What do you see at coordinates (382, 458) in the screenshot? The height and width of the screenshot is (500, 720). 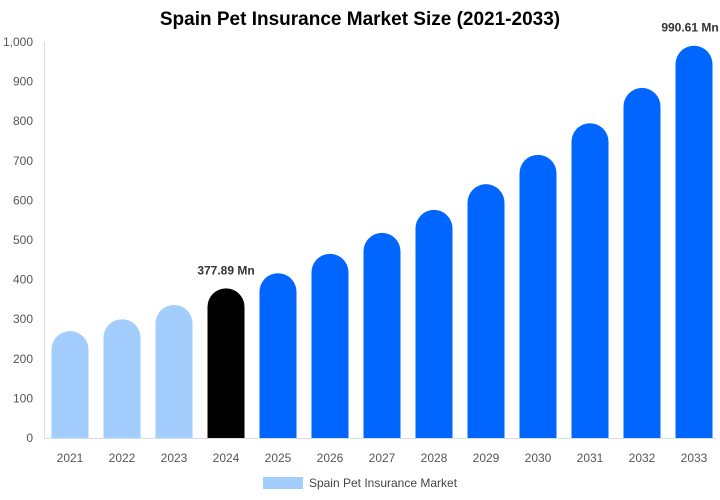 I see `x-tick-label: 2027` at bounding box center [382, 458].